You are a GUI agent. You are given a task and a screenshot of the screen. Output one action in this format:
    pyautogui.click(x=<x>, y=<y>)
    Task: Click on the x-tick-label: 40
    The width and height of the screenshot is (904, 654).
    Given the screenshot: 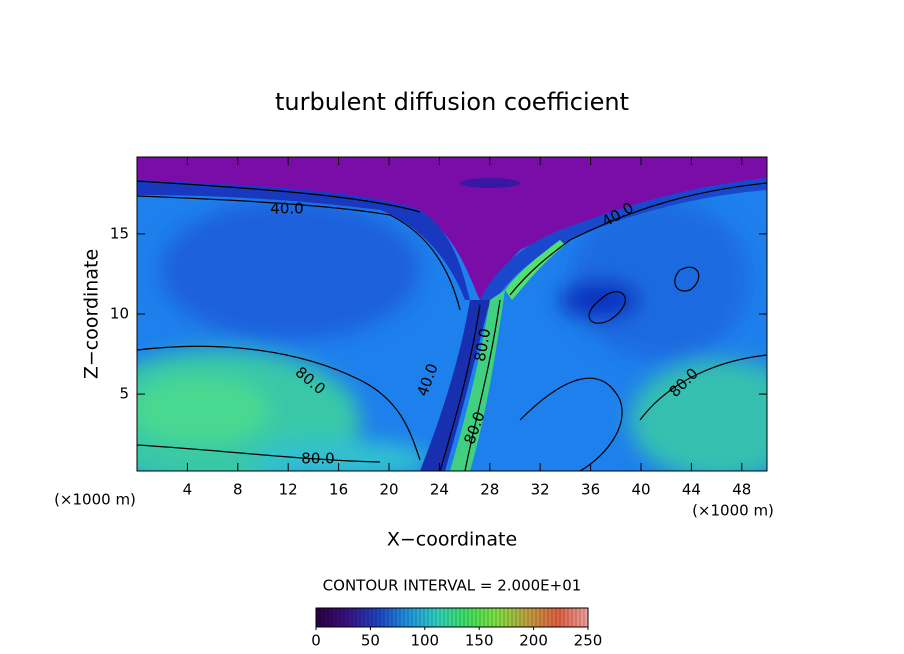 What is the action you would take?
    pyautogui.click(x=640, y=490)
    